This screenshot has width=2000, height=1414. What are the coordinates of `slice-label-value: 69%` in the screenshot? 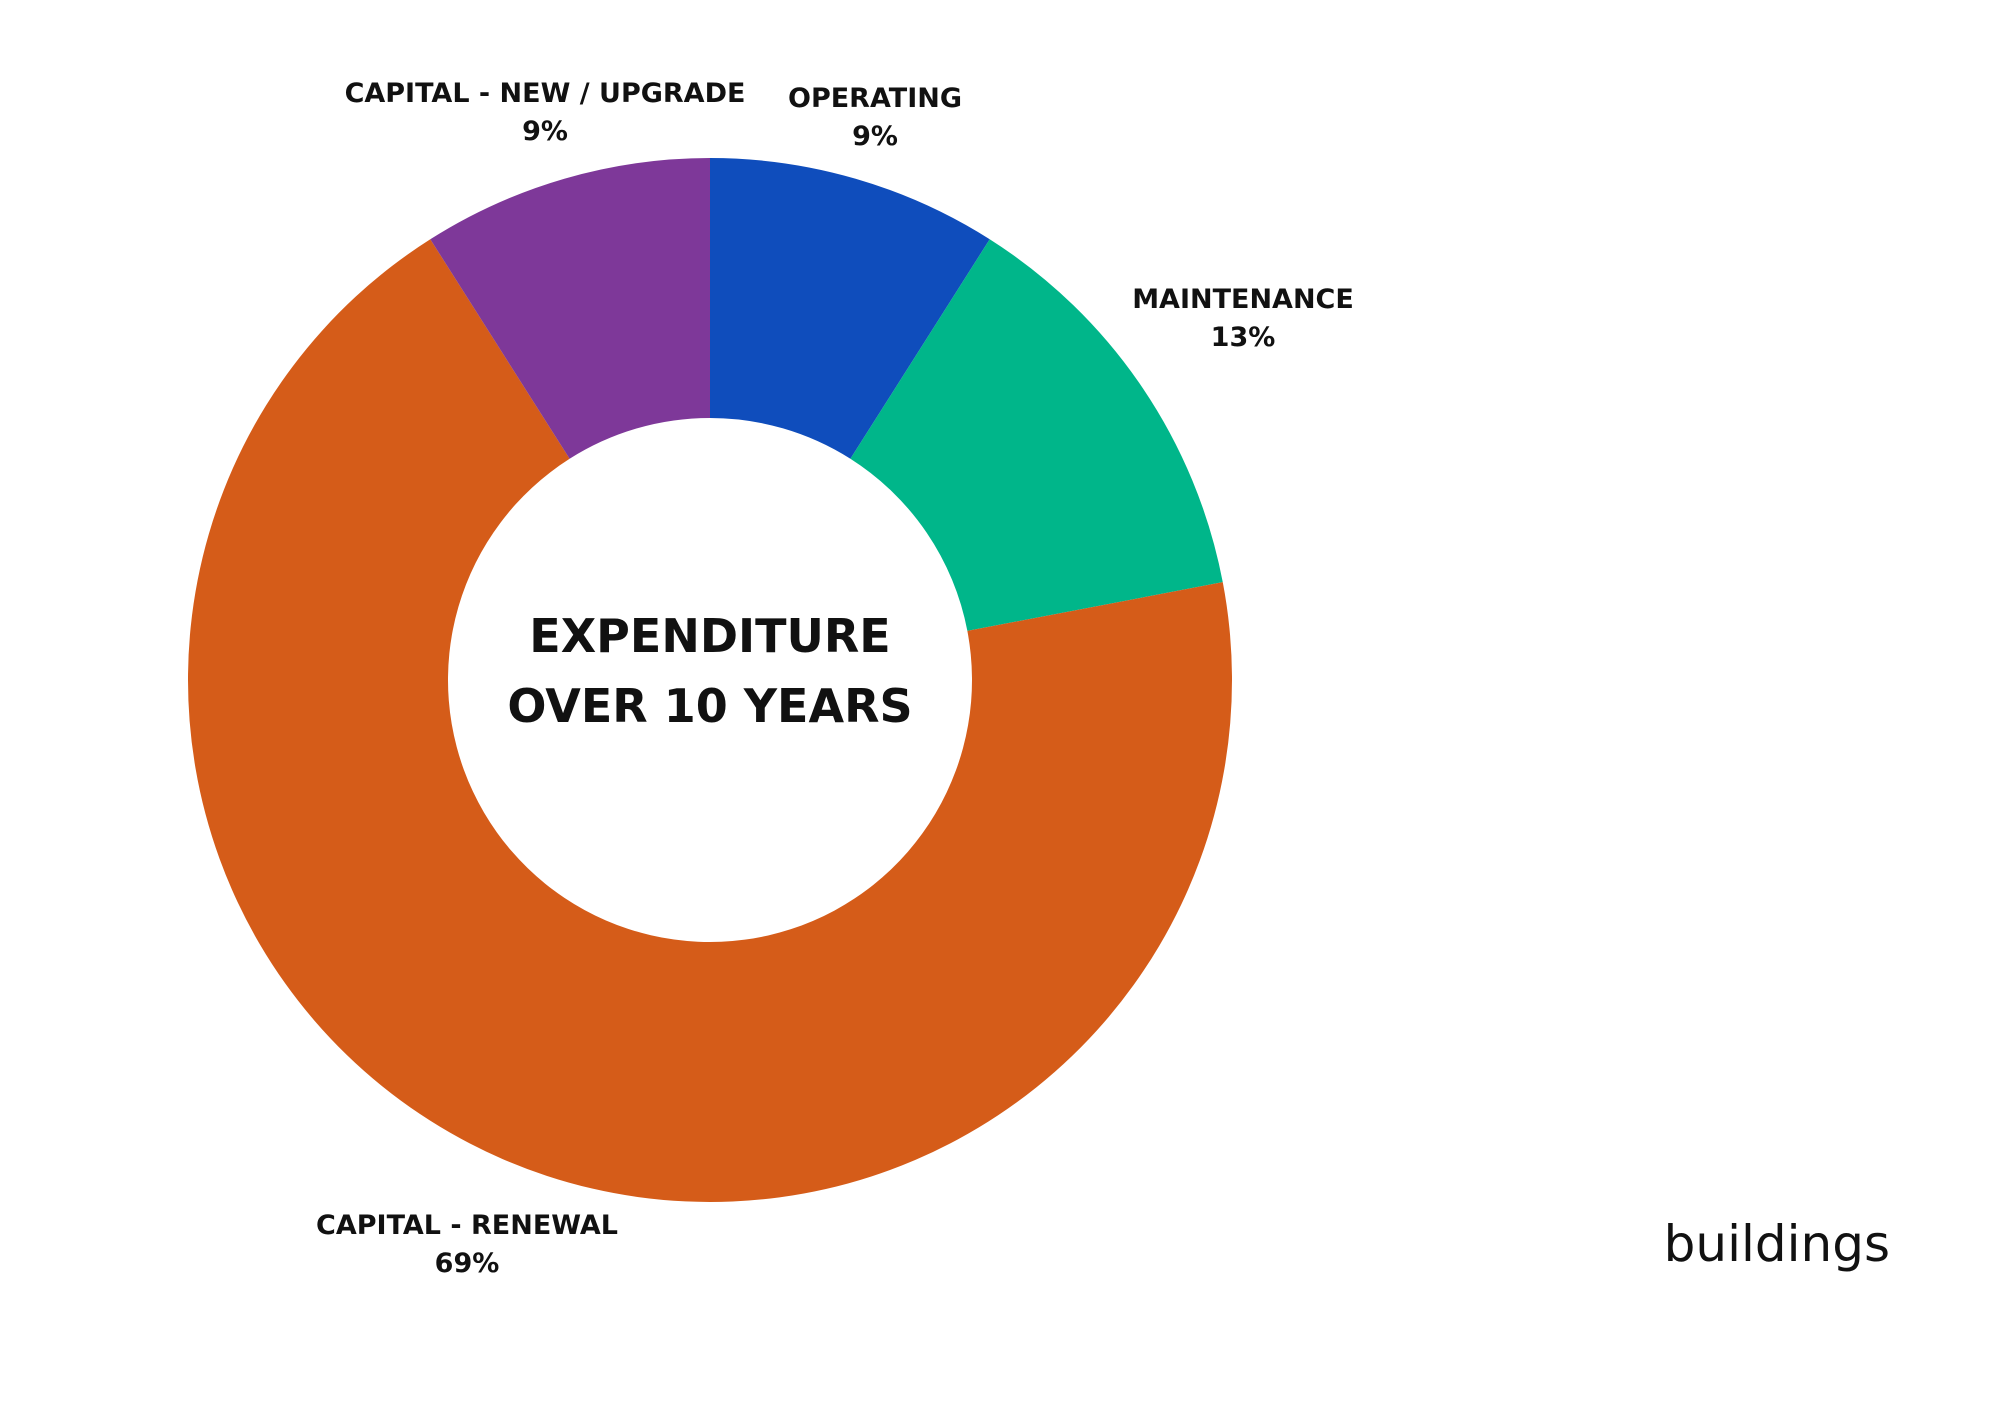 It's located at (467, 1263).